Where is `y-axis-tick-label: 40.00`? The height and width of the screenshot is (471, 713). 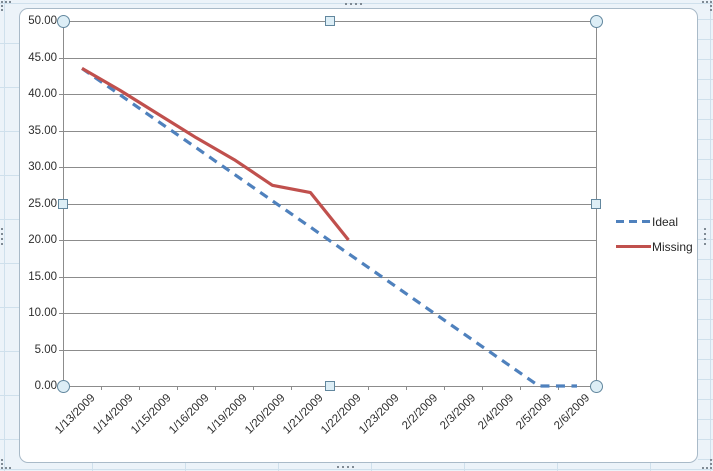
y-axis-tick-label: 40.00 is located at coordinates (42, 94).